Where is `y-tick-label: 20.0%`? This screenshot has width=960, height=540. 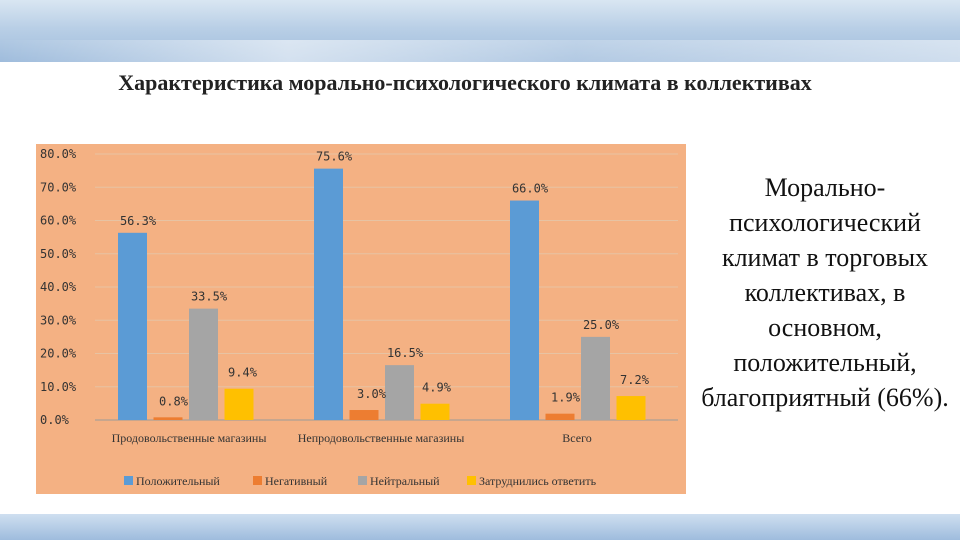
y-tick-label: 20.0% is located at coordinates (58, 354).